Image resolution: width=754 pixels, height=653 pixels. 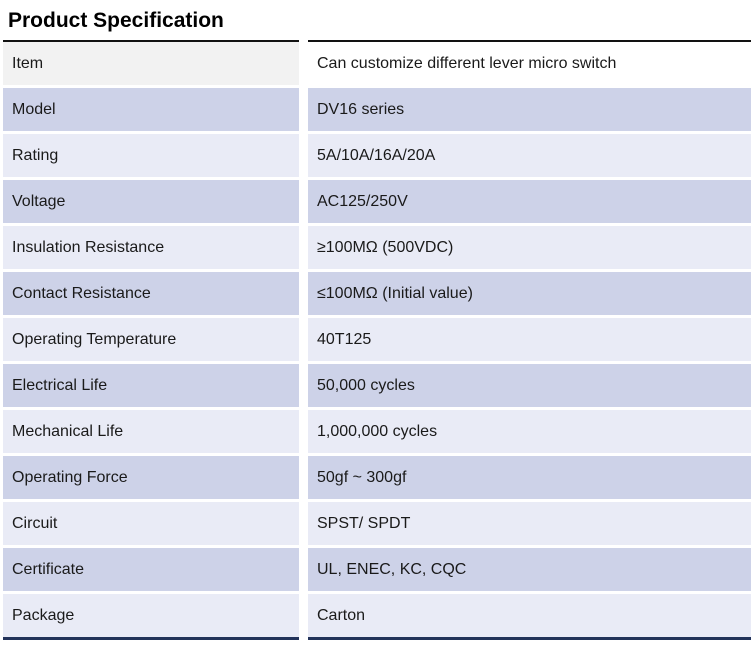 What do you see at coordinates (529, 569) in the screenshot?
I see `spec-value-cell: UL, ENEC, KC, CQC` at bounding box center [529, 569].